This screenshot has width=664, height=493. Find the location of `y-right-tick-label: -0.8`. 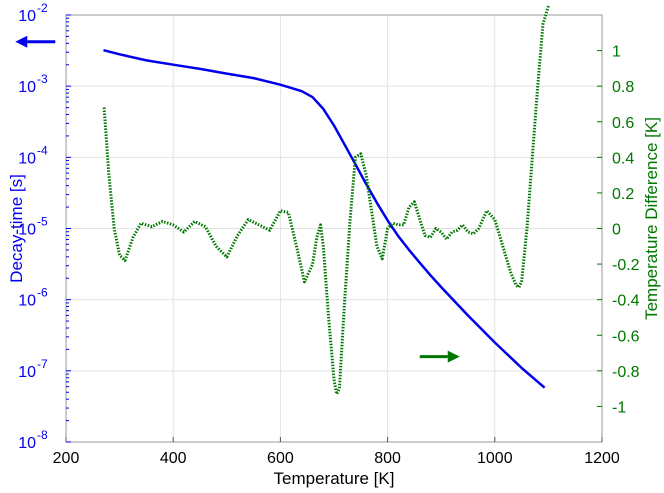

y-right-tick-label: -0.8 is located at coordinates (626, 372).